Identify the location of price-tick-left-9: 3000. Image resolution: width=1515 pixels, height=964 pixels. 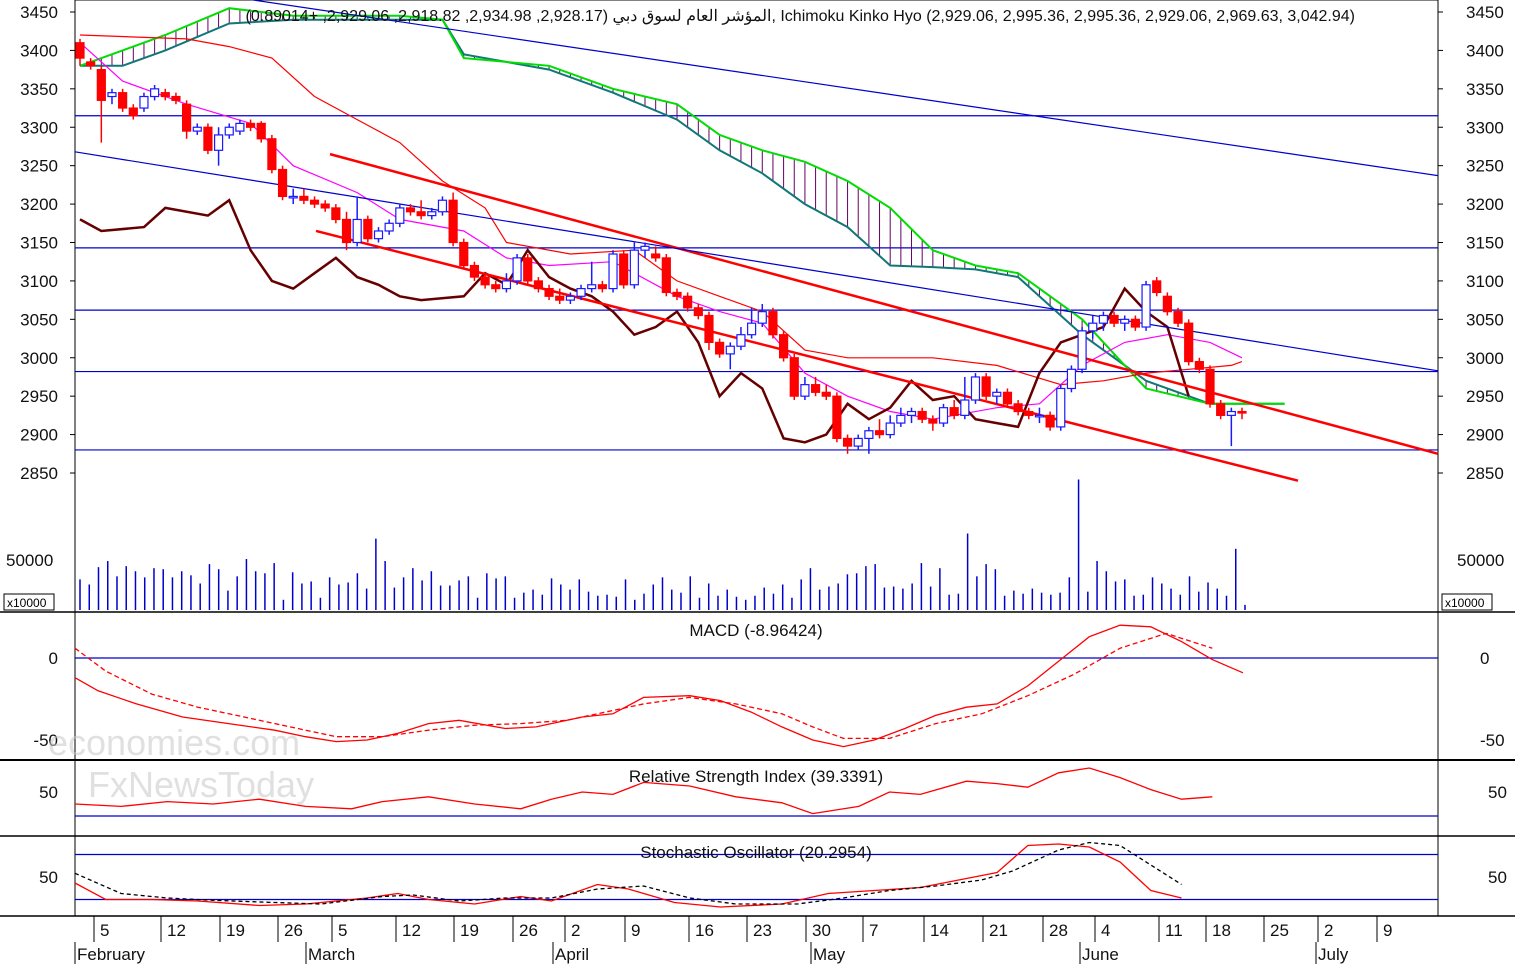
(39, 358).